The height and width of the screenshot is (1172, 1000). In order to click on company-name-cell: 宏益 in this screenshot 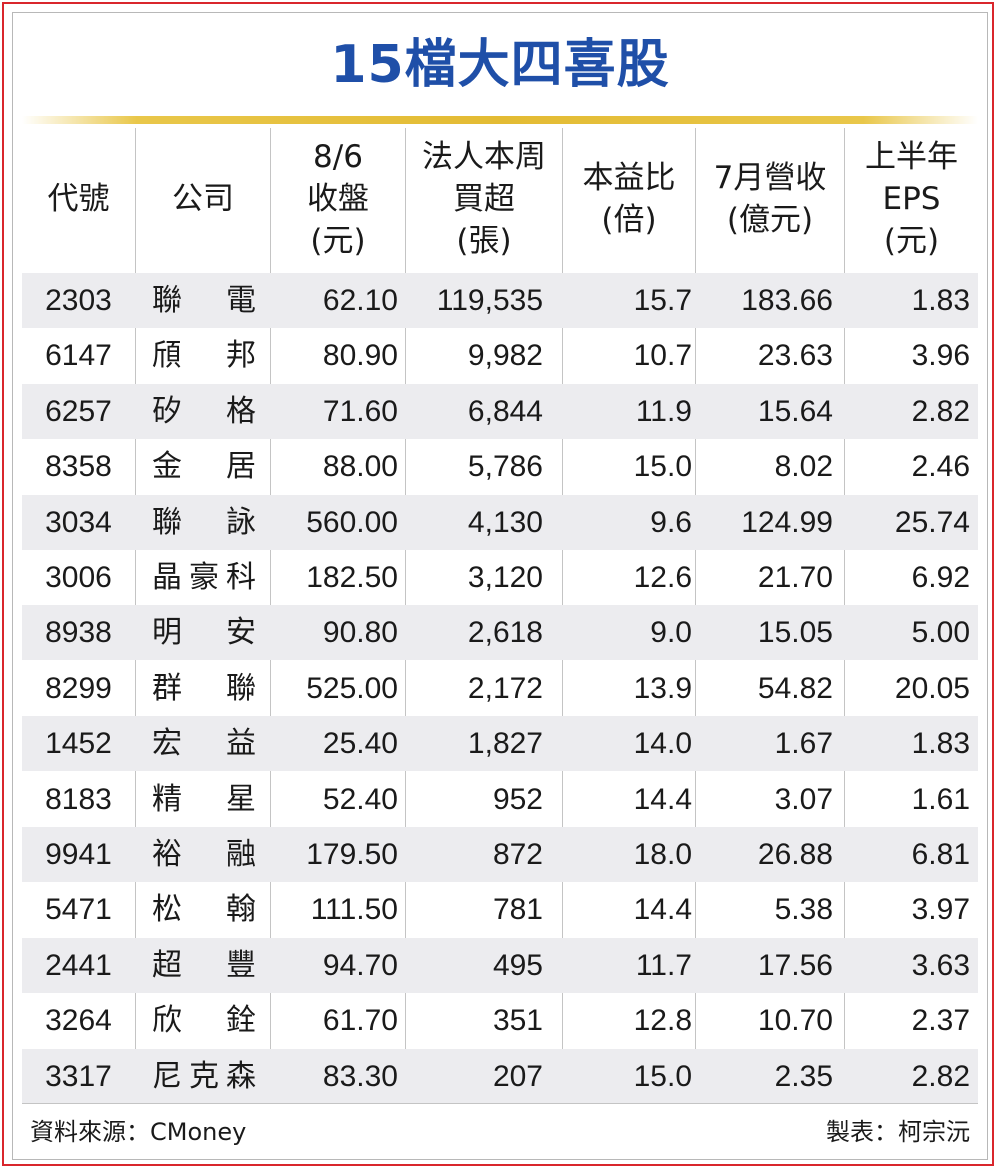, I will do `click(204, 743)`.